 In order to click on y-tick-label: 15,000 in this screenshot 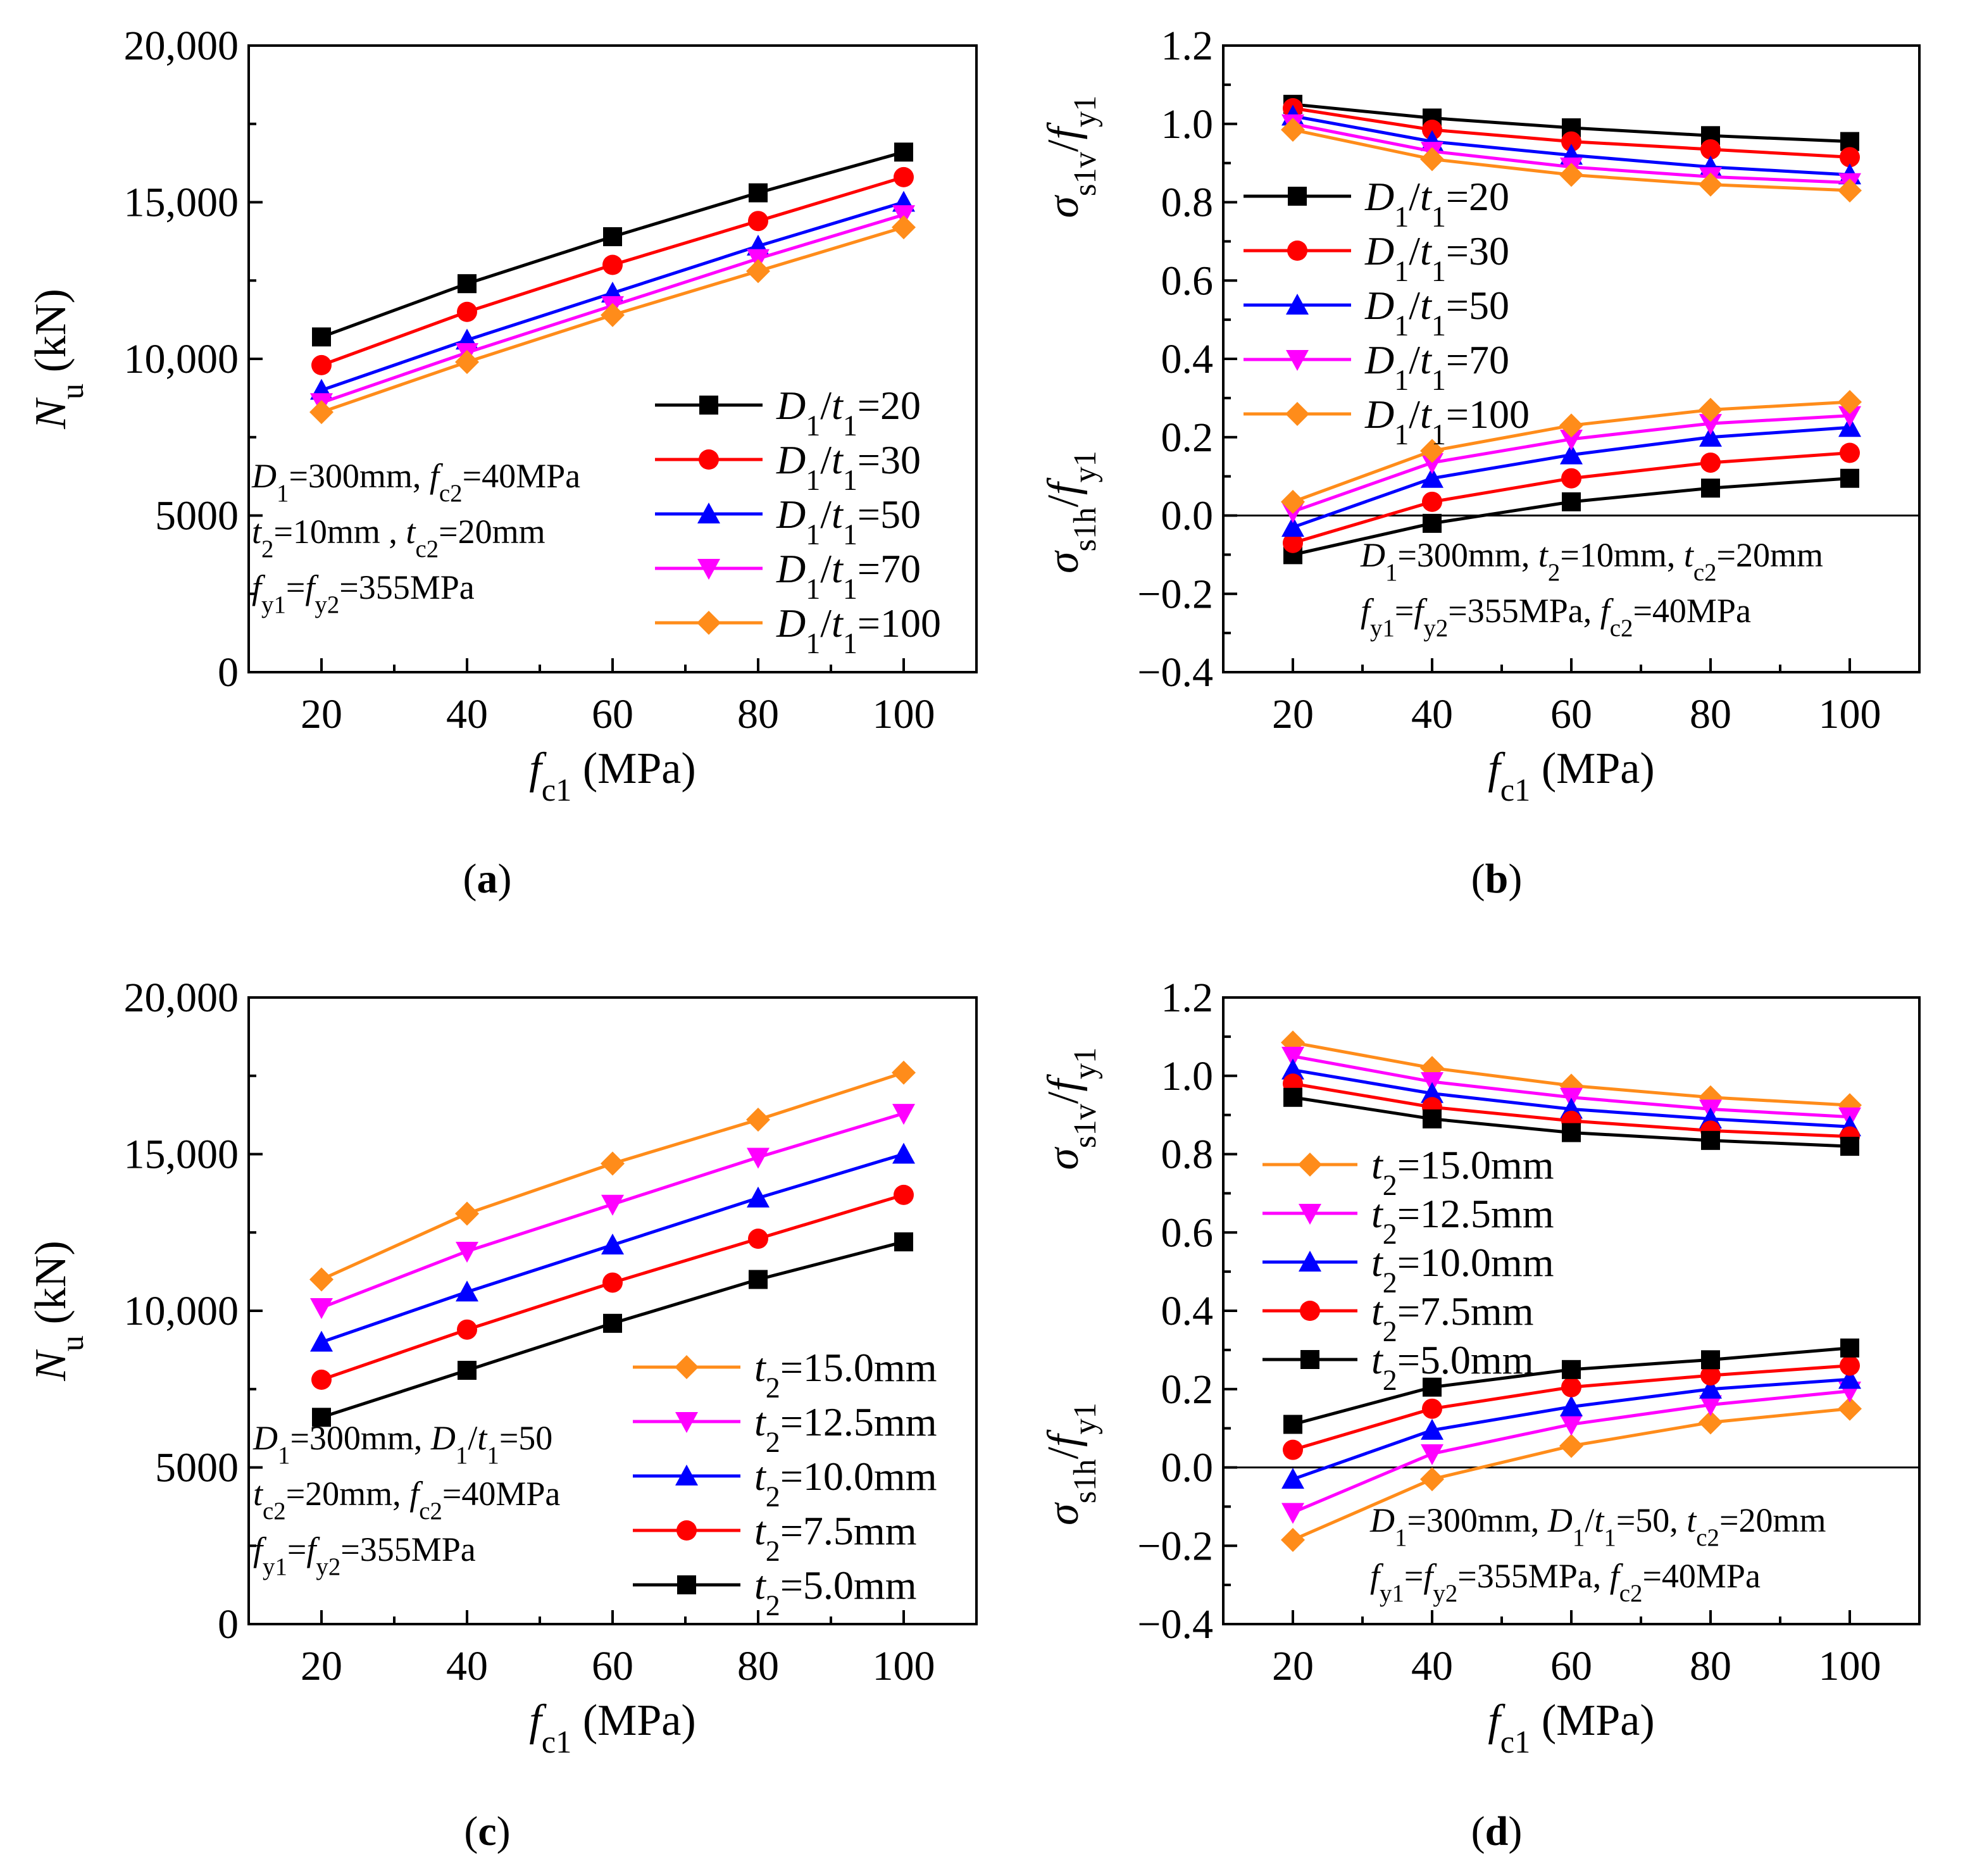, I will do `click(181, 203)`.